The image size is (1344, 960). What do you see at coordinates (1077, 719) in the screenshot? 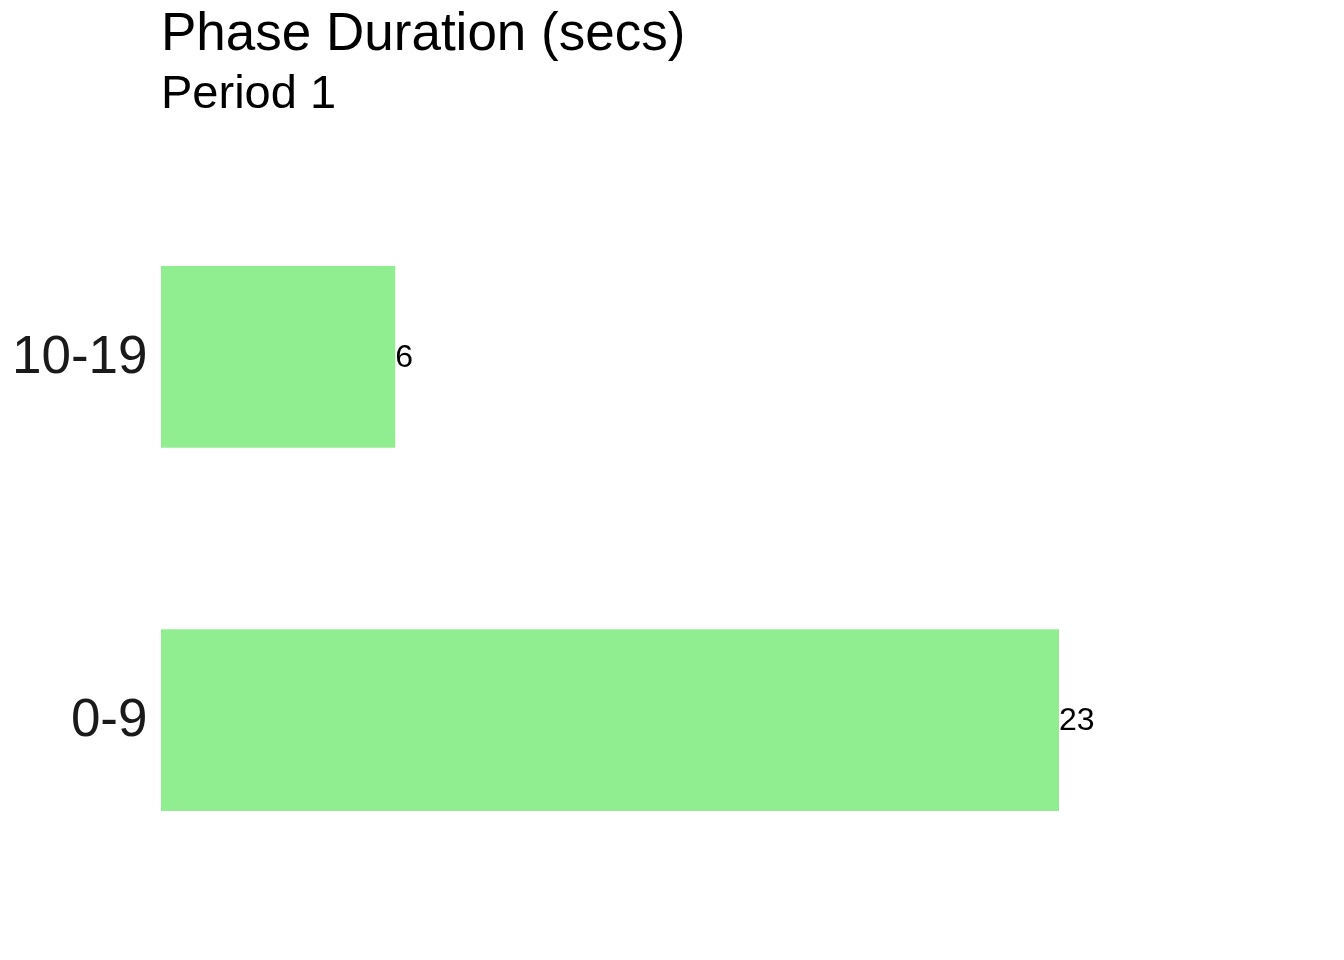
I see `data-label: 23` at bounding box center [1077, 719].